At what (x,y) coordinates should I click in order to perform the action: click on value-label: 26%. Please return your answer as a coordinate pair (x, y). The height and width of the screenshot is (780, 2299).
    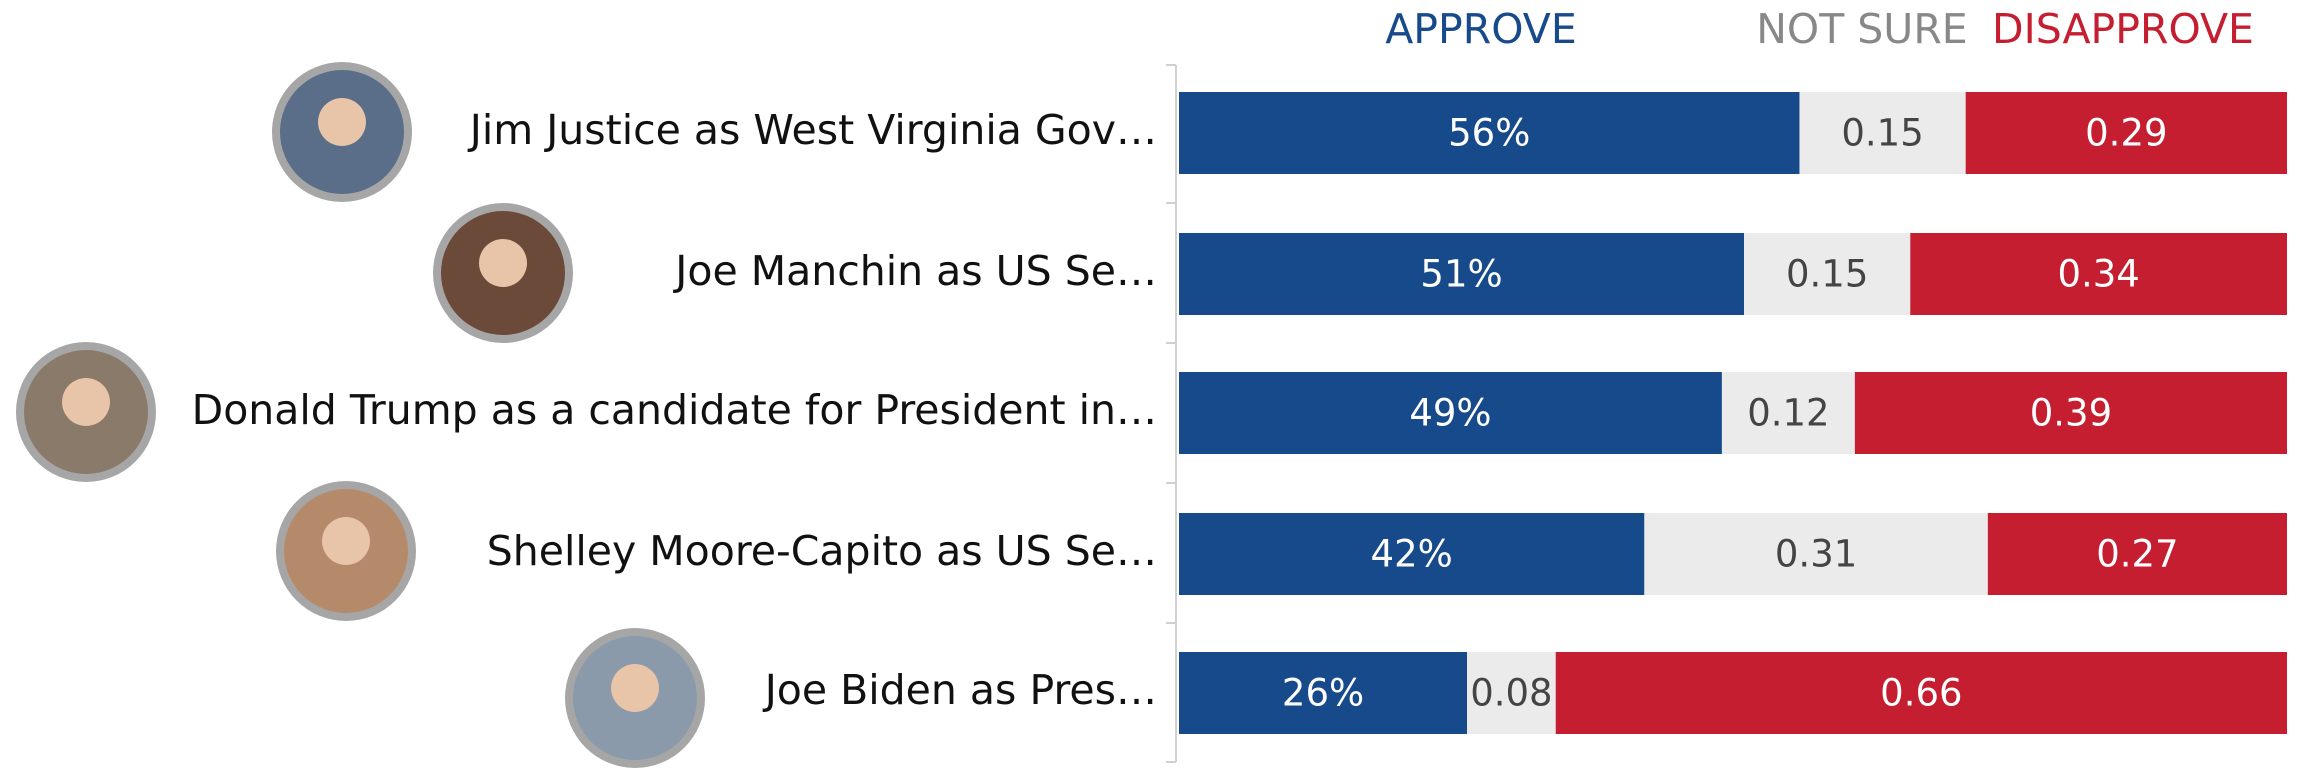
    Looking at the image, I should click on (1323, 693).